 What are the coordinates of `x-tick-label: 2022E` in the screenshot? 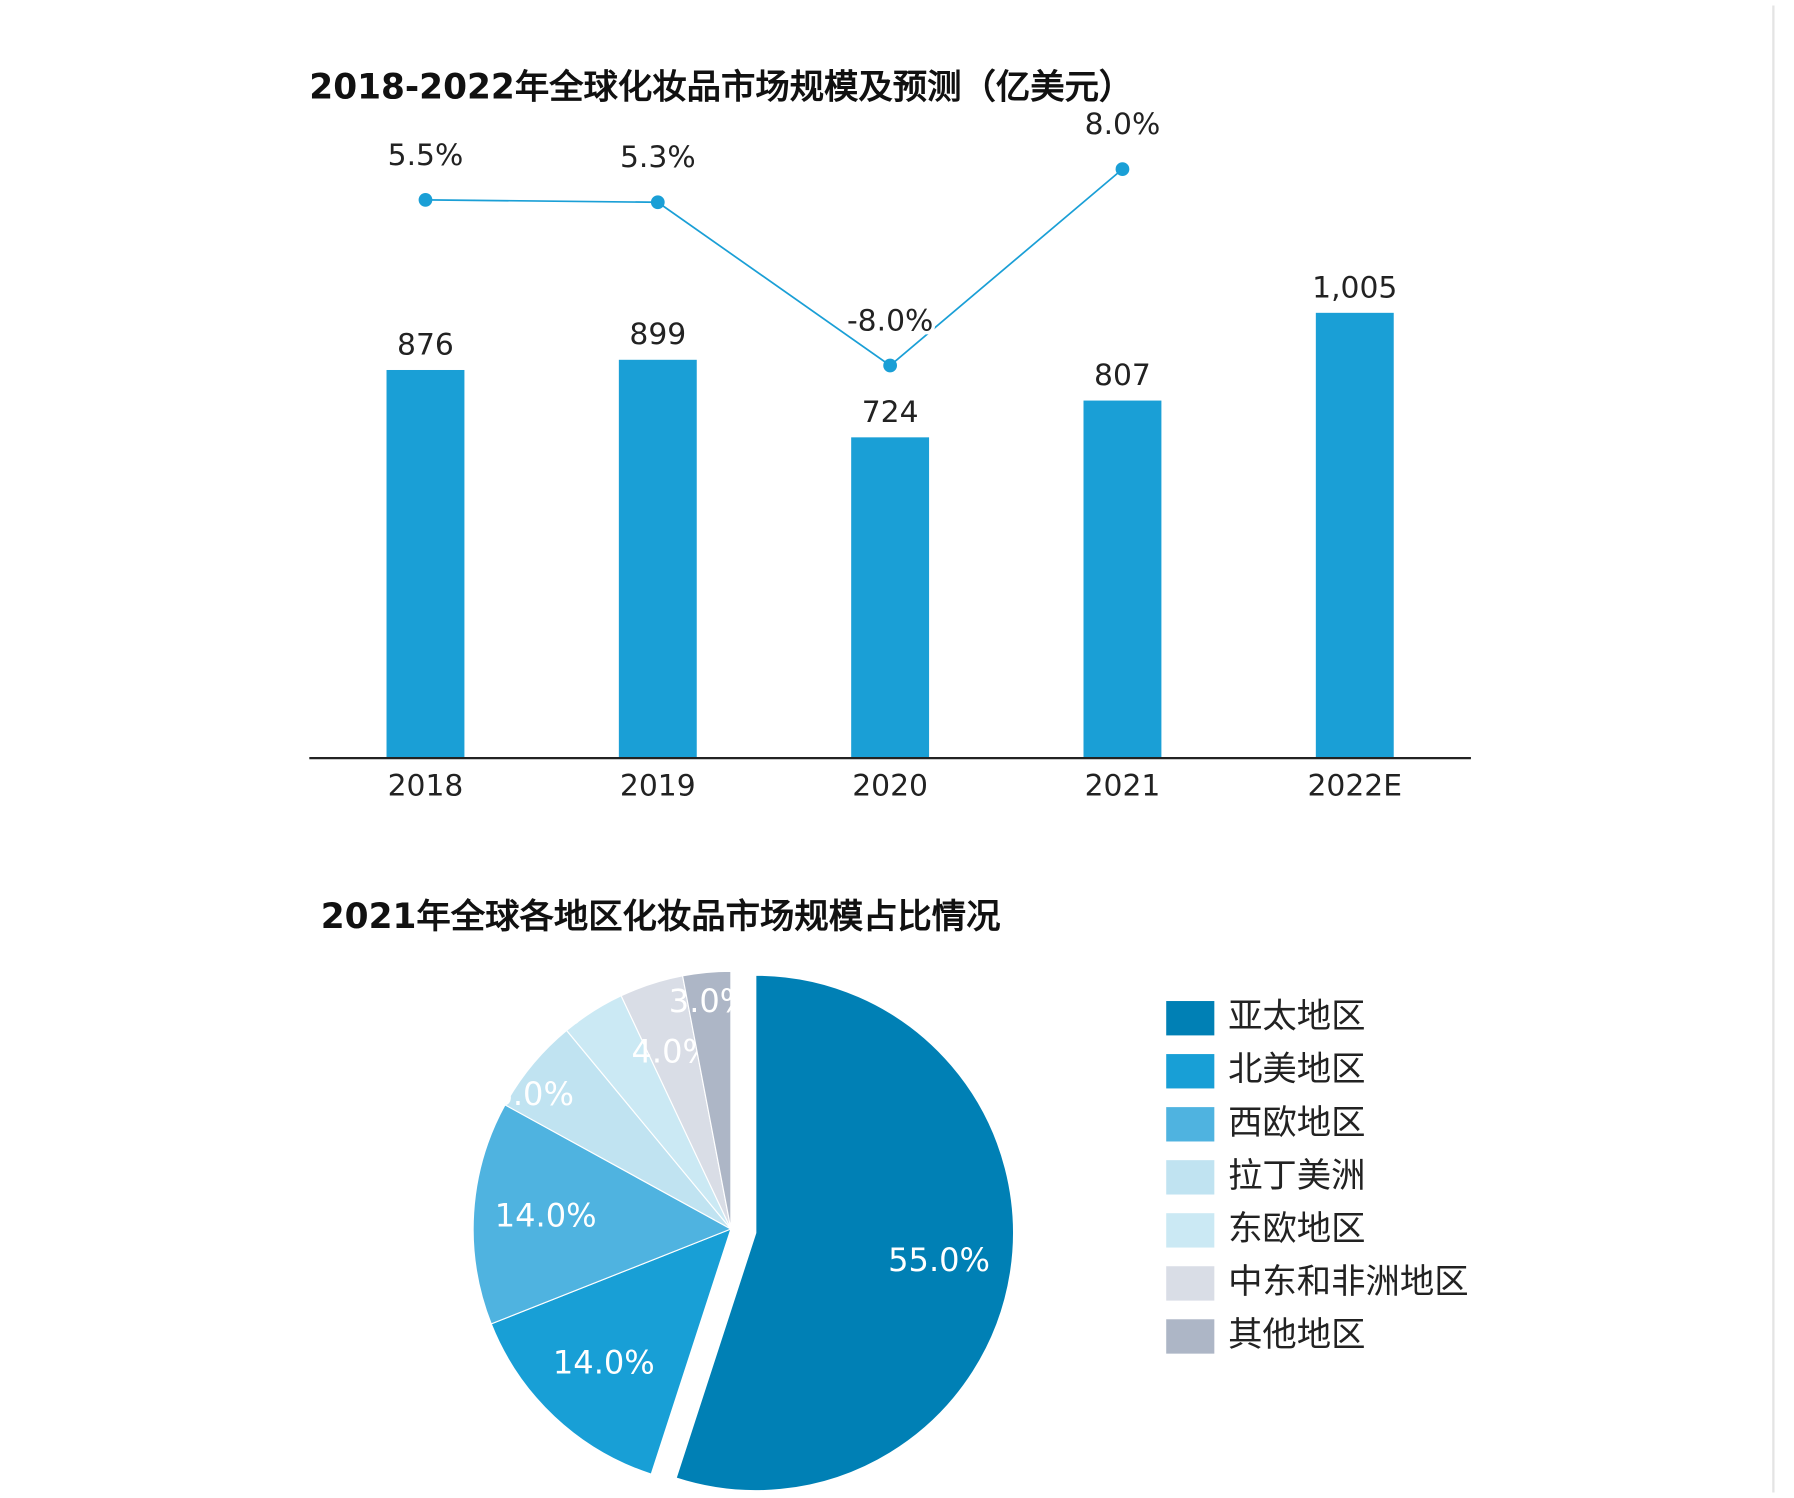 It's located at (1354, 785).